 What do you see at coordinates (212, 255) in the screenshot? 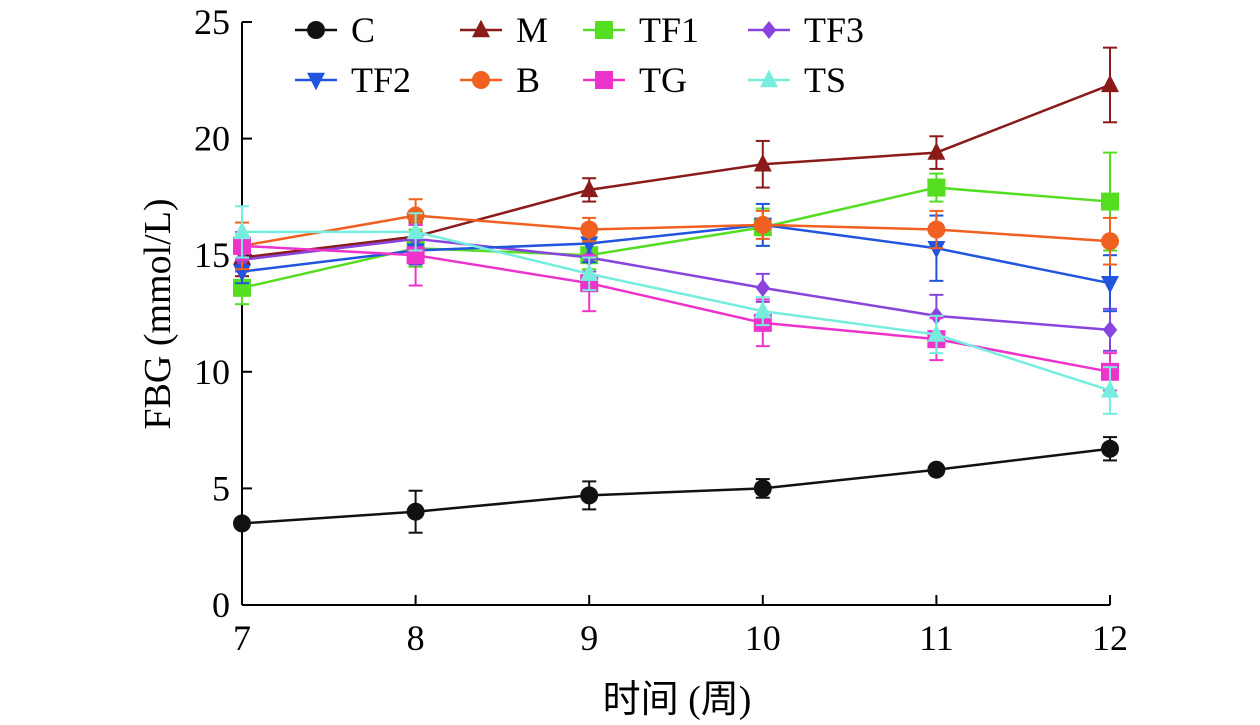
I see `y-tick-label: 15` at bounding box center [212, 255].